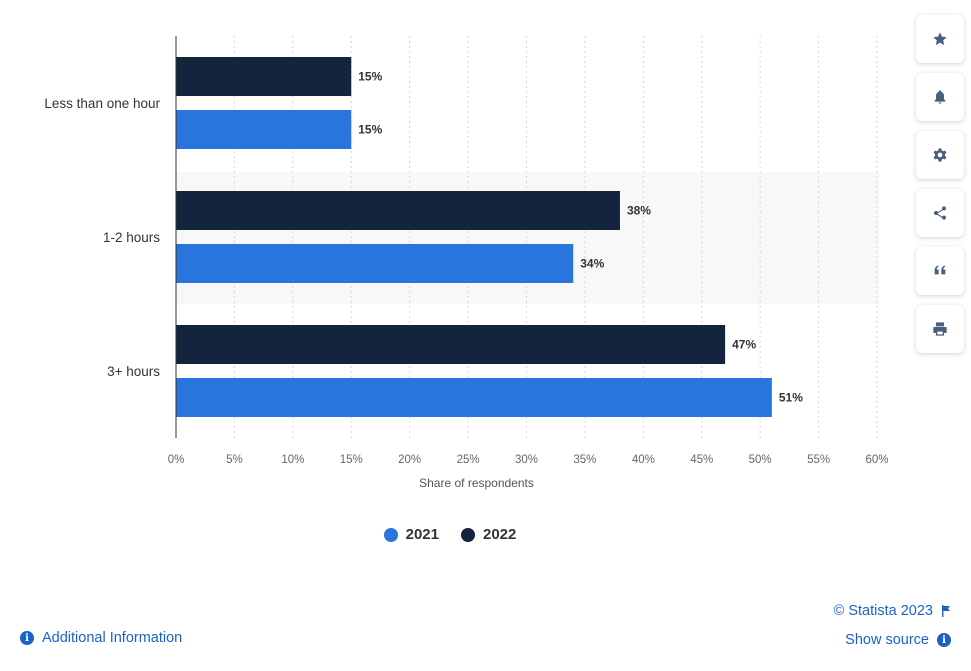  Describe the element at coordinates (526, 460) in the screenshot. I see `x-tick-label: 30%` at that location.